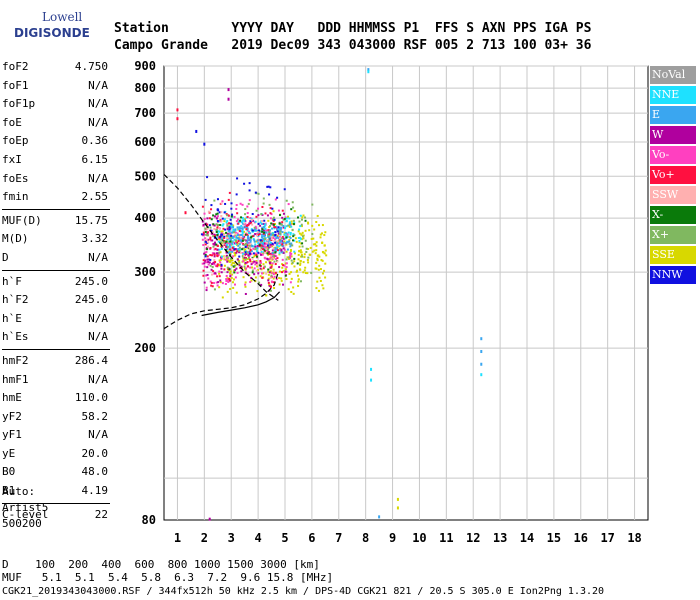 This screenshot has width=700, height=600. What do you see at coordinates (607, 538) in the screenshot?
I see `x-tick-label: 17` at bounding box center [607, 538].